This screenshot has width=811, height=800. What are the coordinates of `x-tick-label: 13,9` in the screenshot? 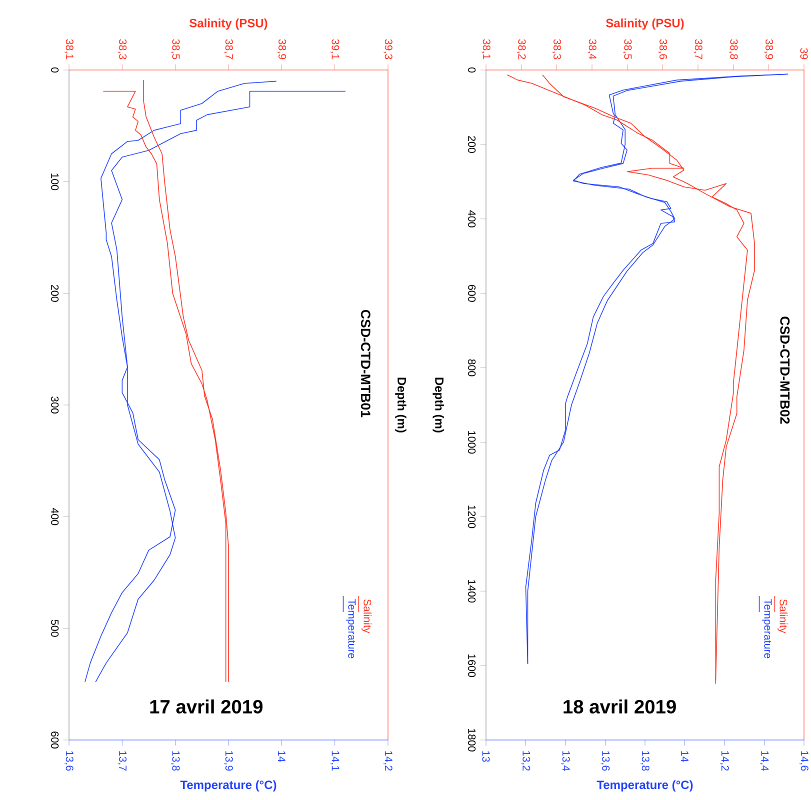 It's located at (228, 761).